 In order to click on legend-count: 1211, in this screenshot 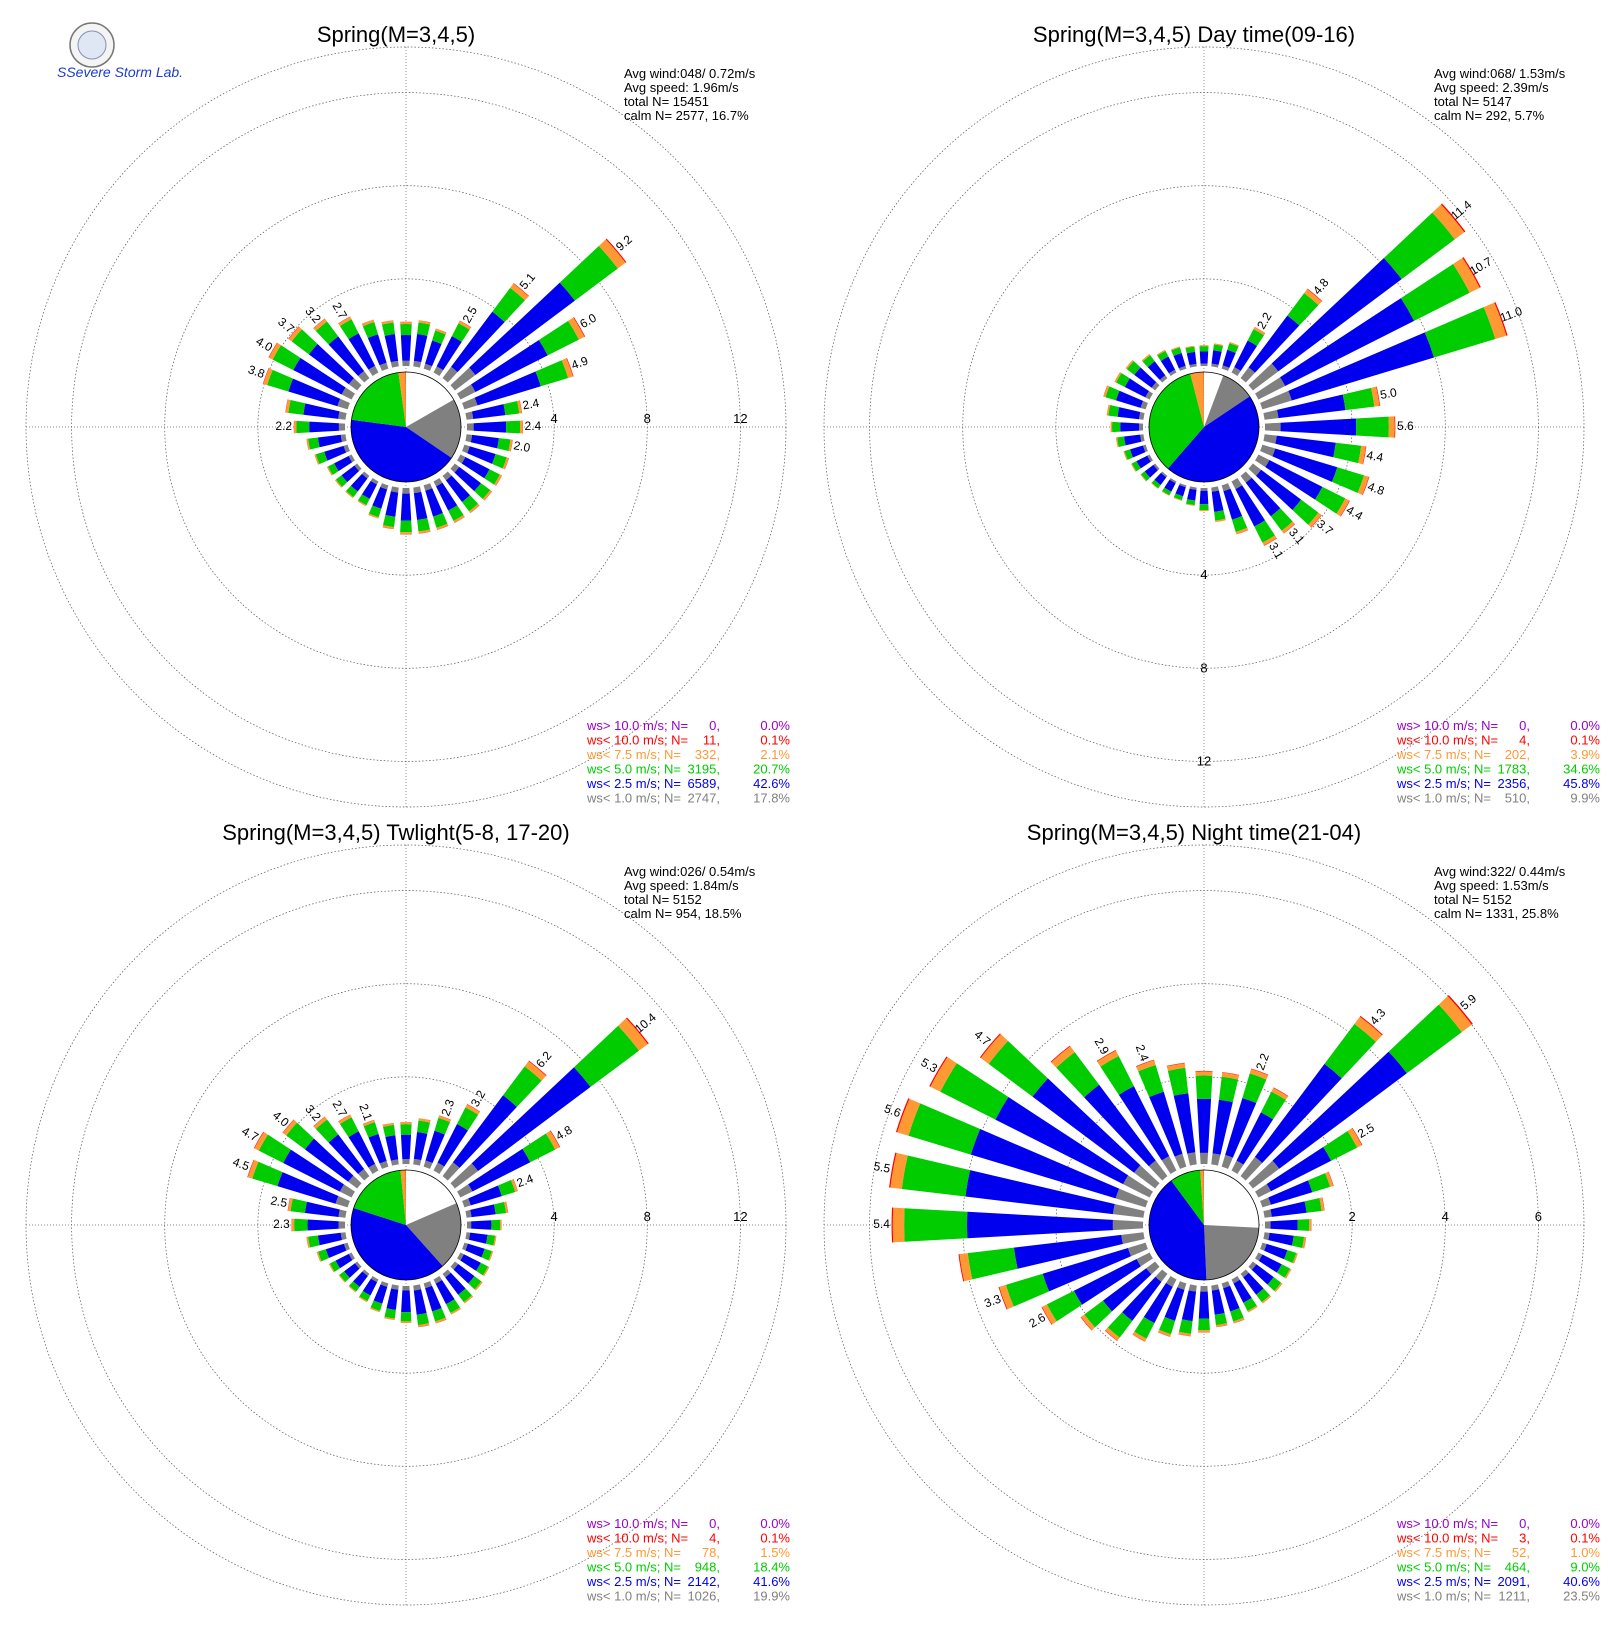, I will do `click(1514, 1596)`.